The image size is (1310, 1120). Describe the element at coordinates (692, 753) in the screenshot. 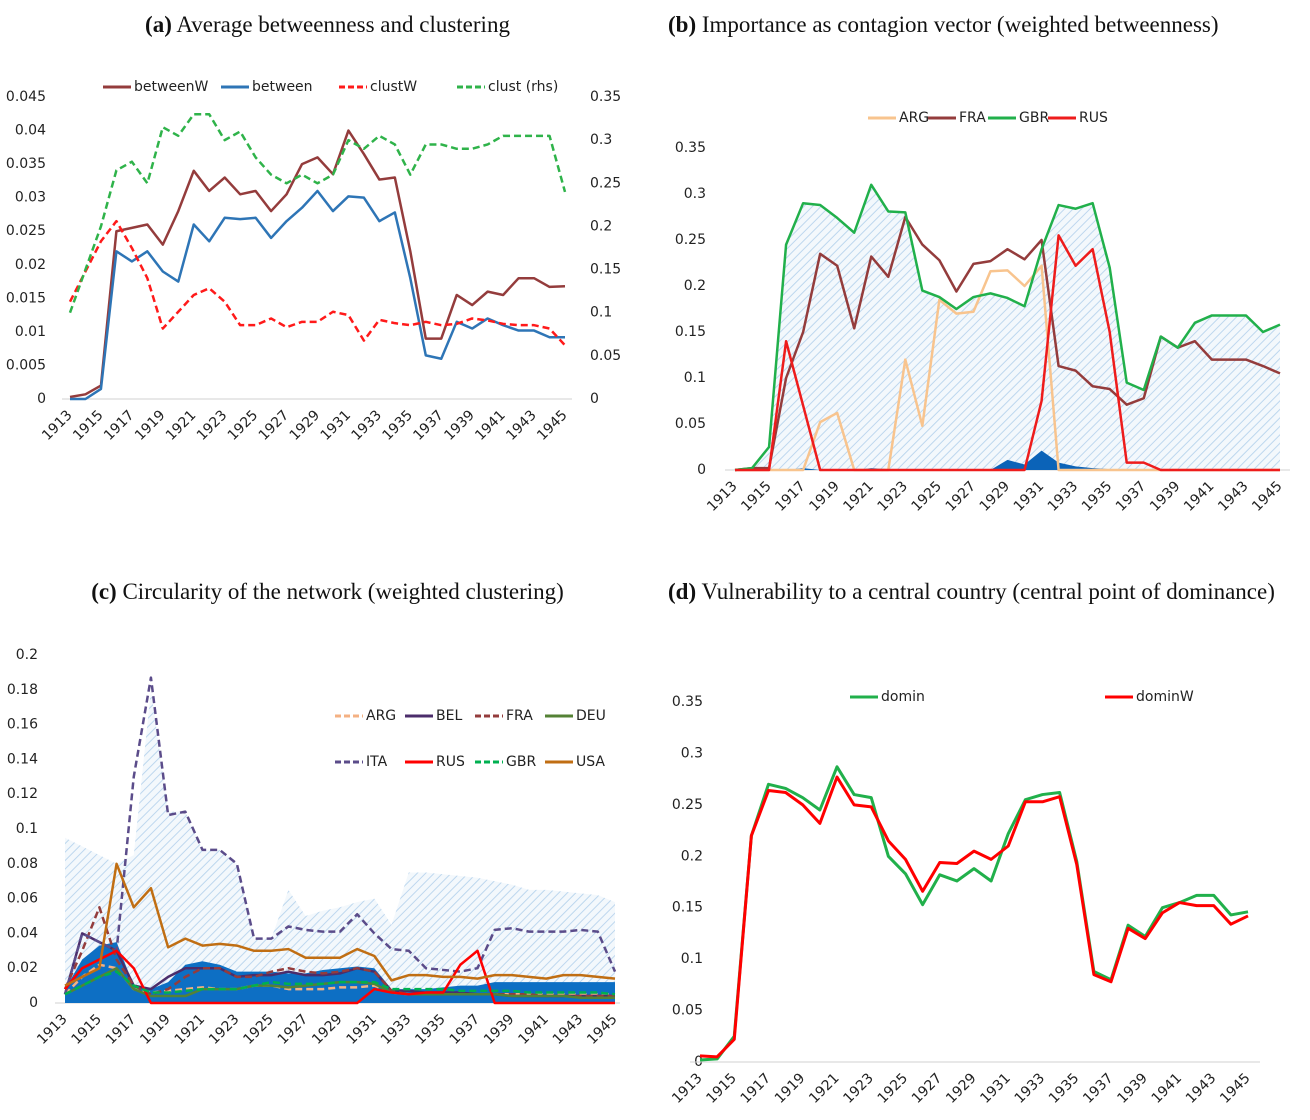

I see `y-tick-label: 0.3` at that location.